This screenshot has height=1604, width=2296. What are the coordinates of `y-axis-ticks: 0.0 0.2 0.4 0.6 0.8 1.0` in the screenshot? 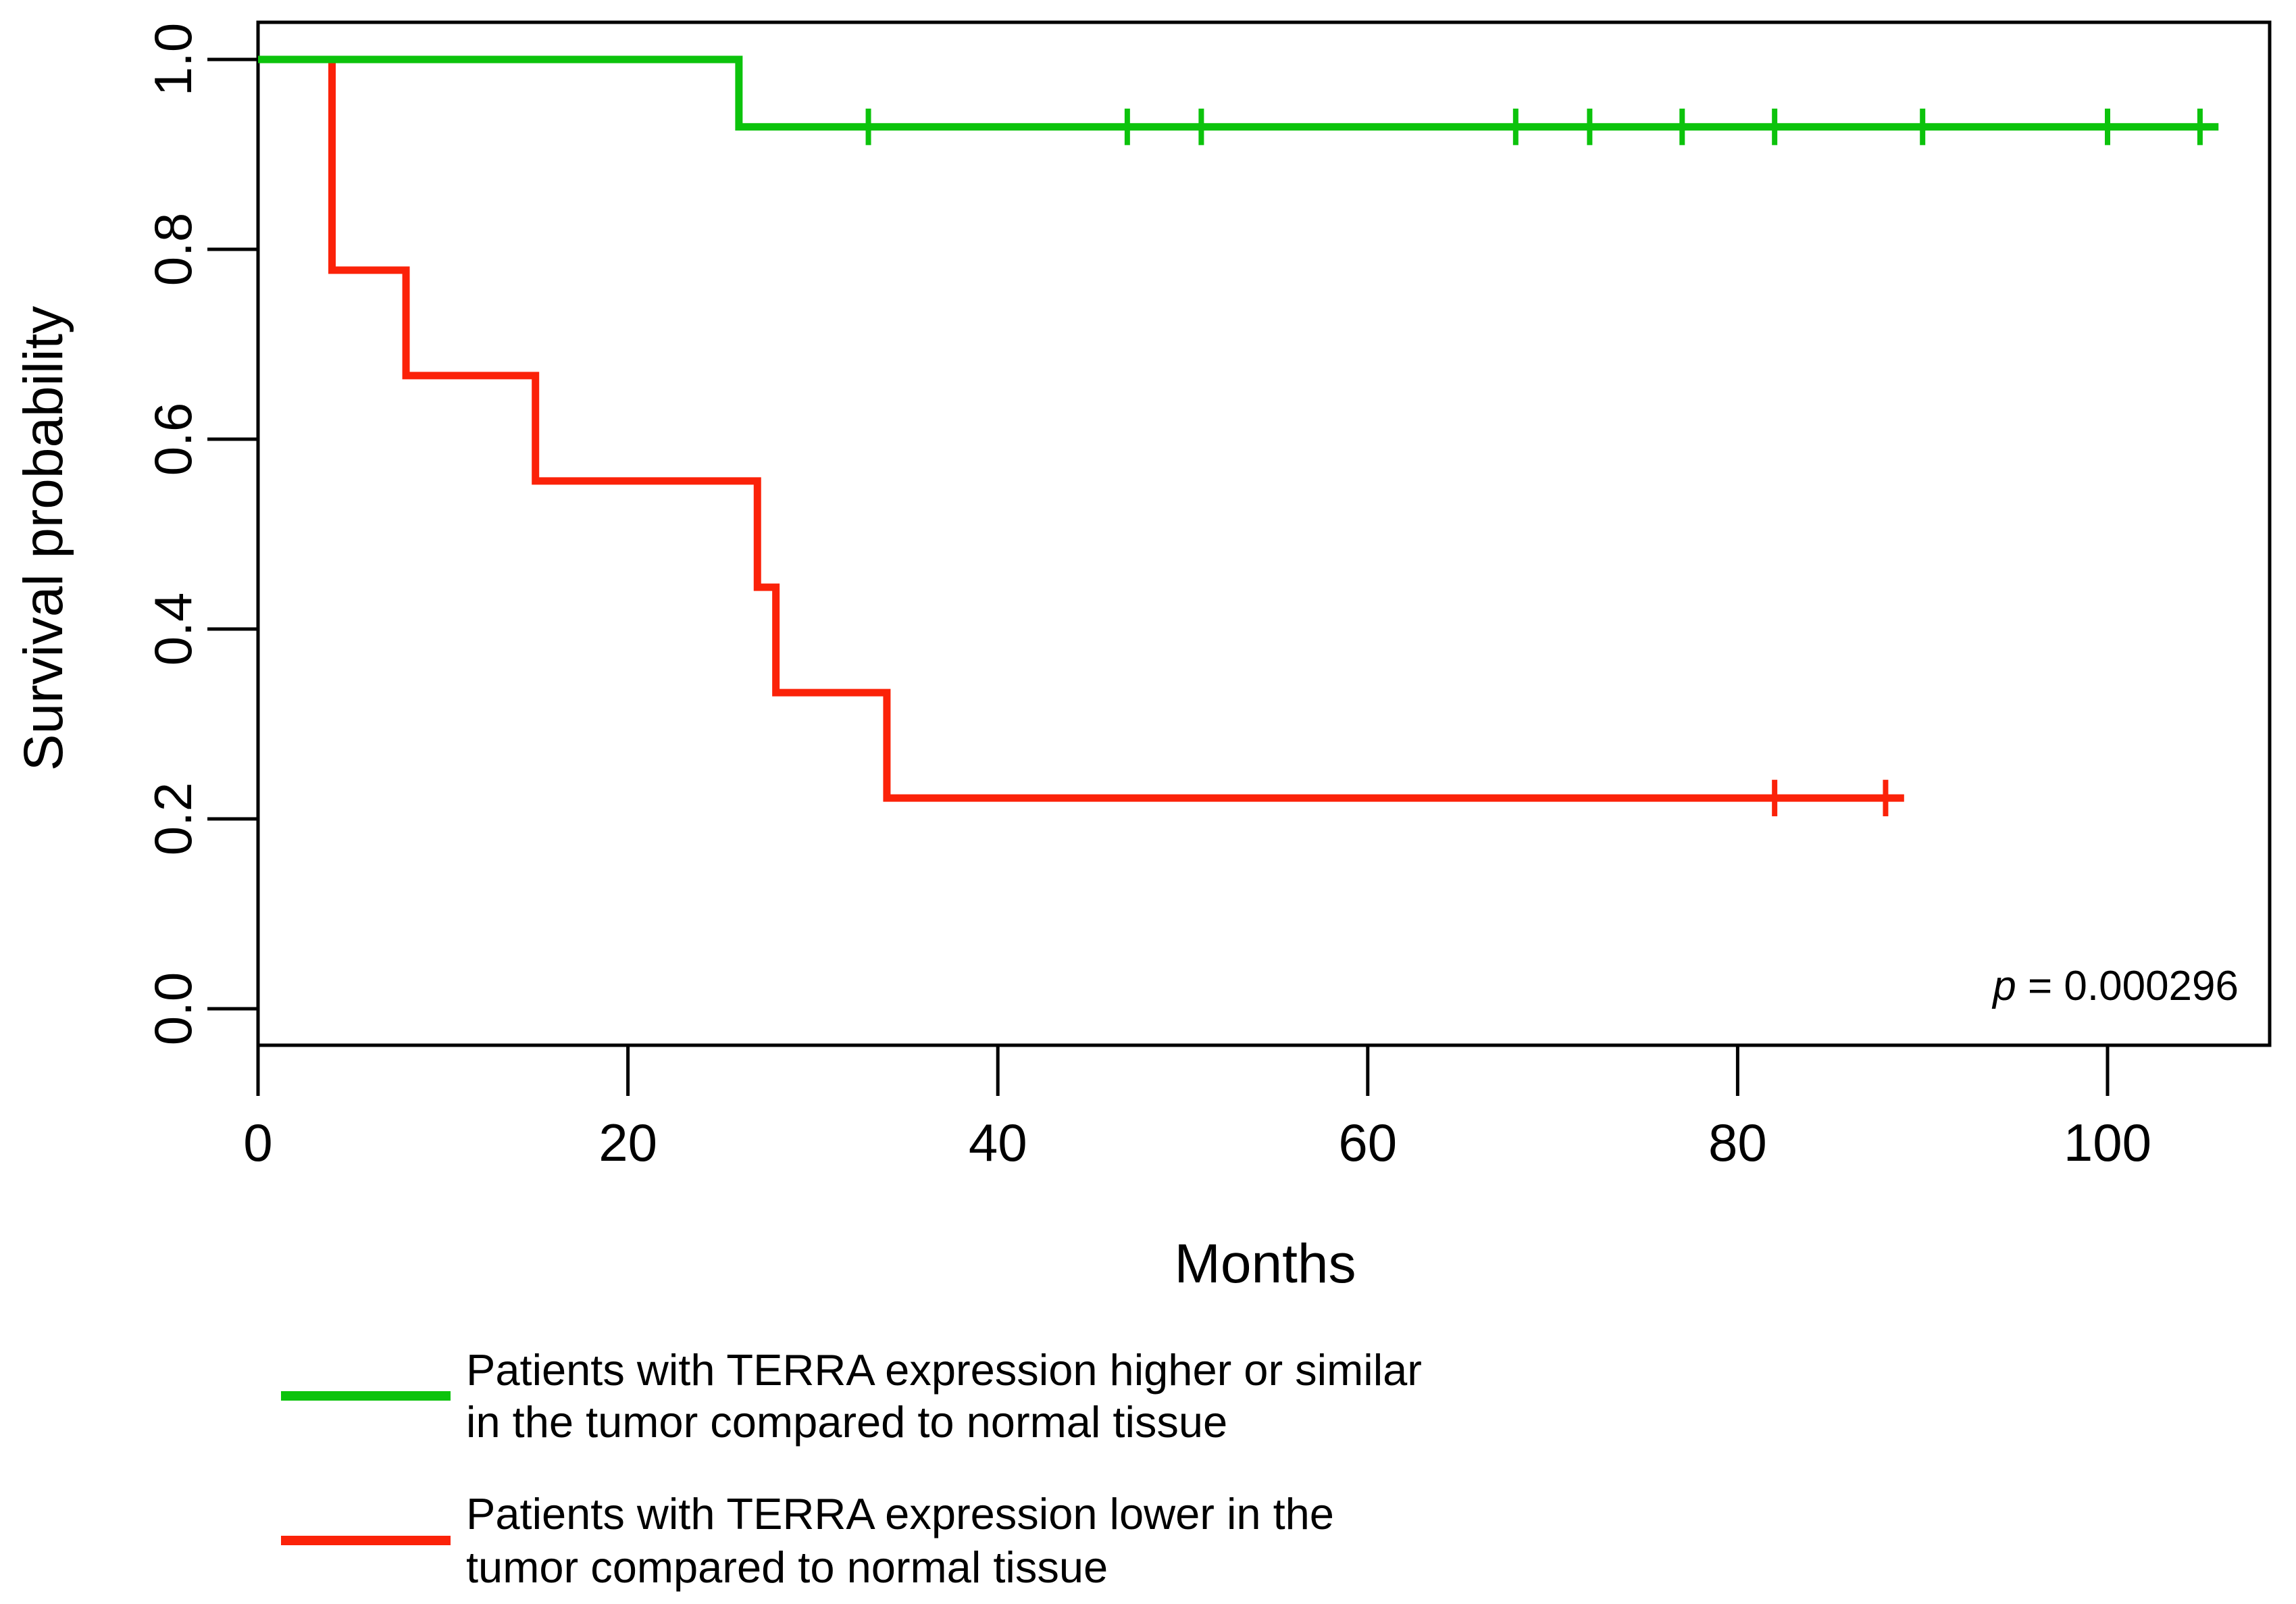 It's located at (200, 534).